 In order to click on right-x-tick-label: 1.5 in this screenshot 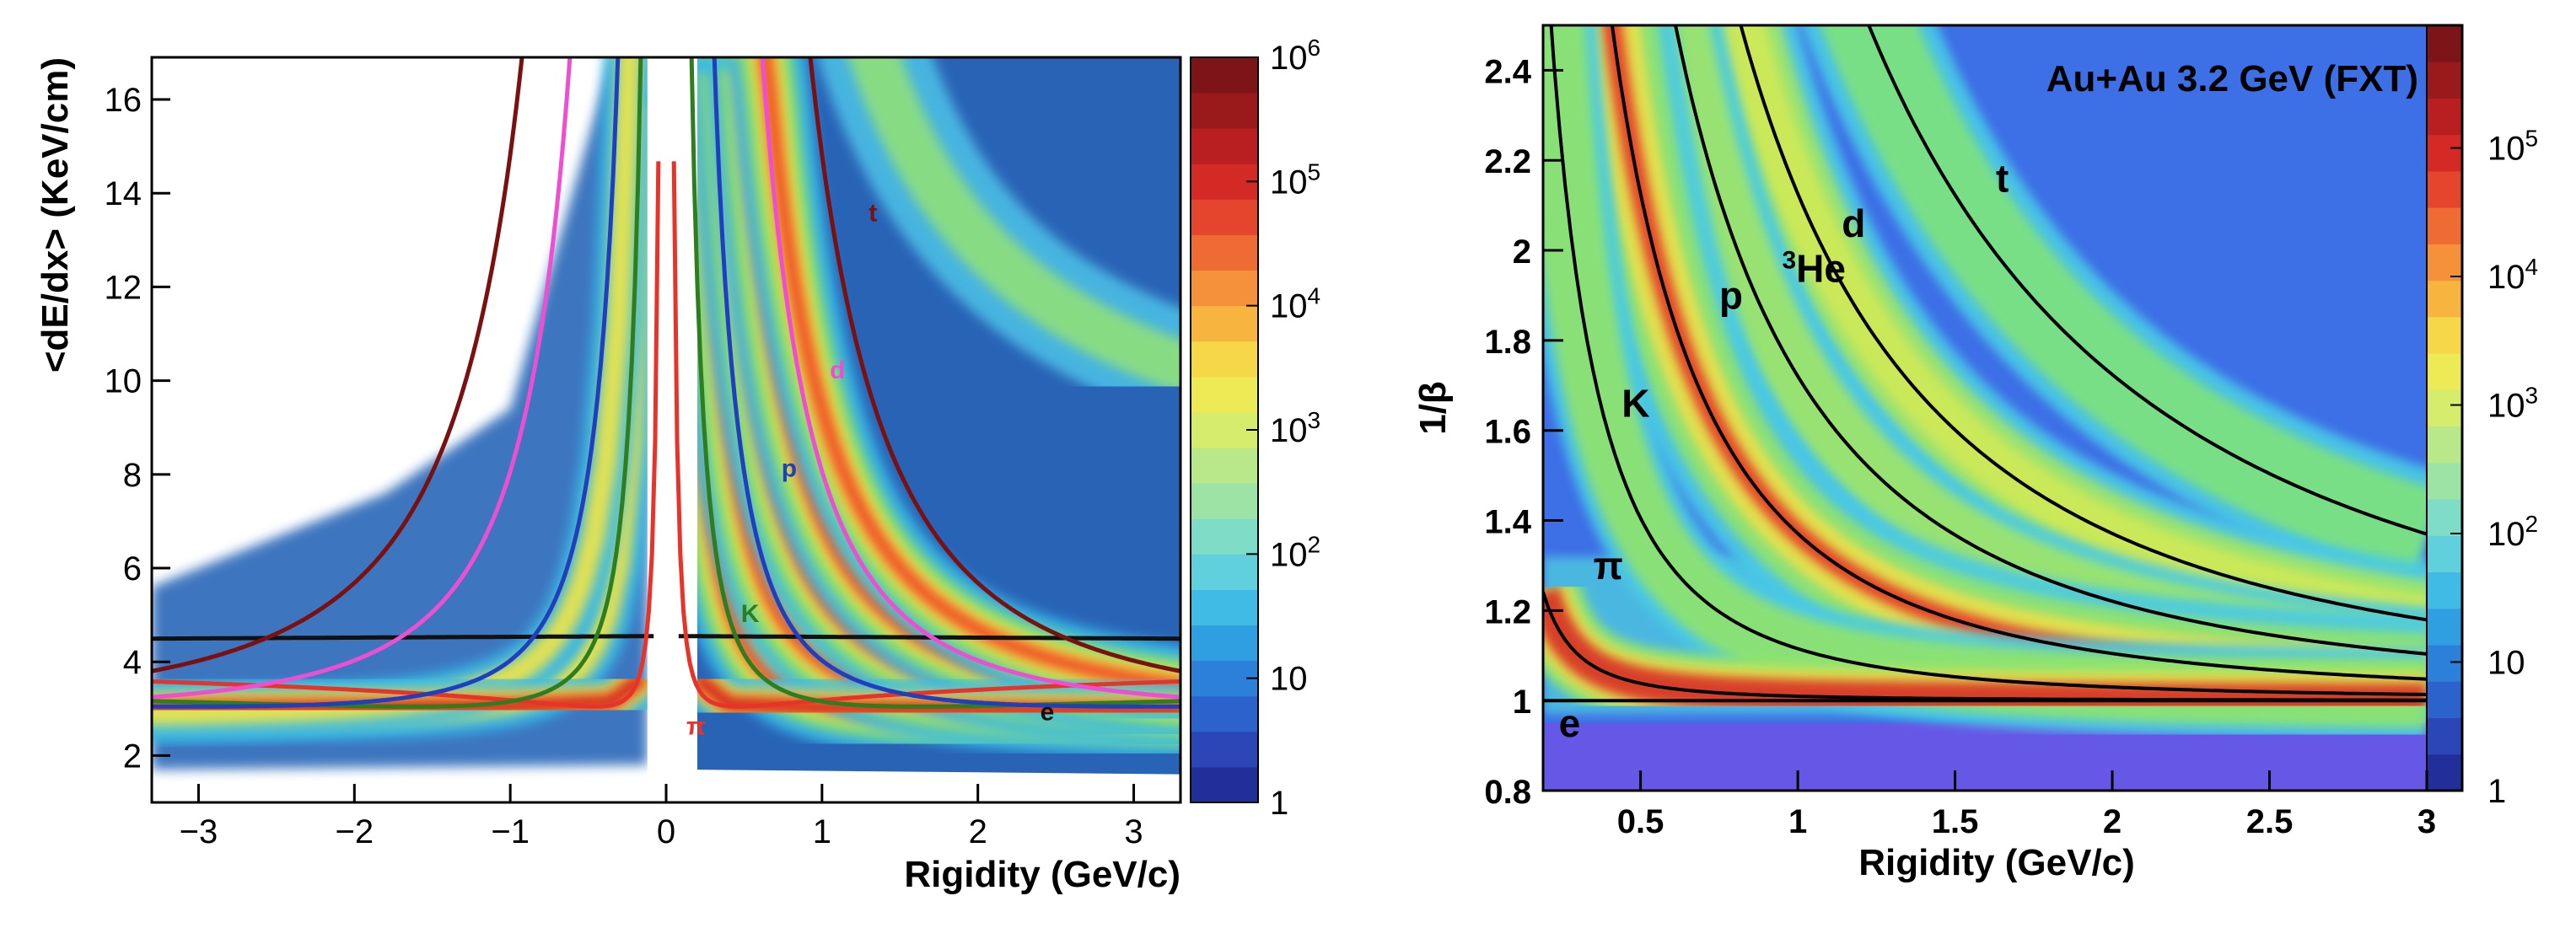, I will do `click(1956, 821)`.